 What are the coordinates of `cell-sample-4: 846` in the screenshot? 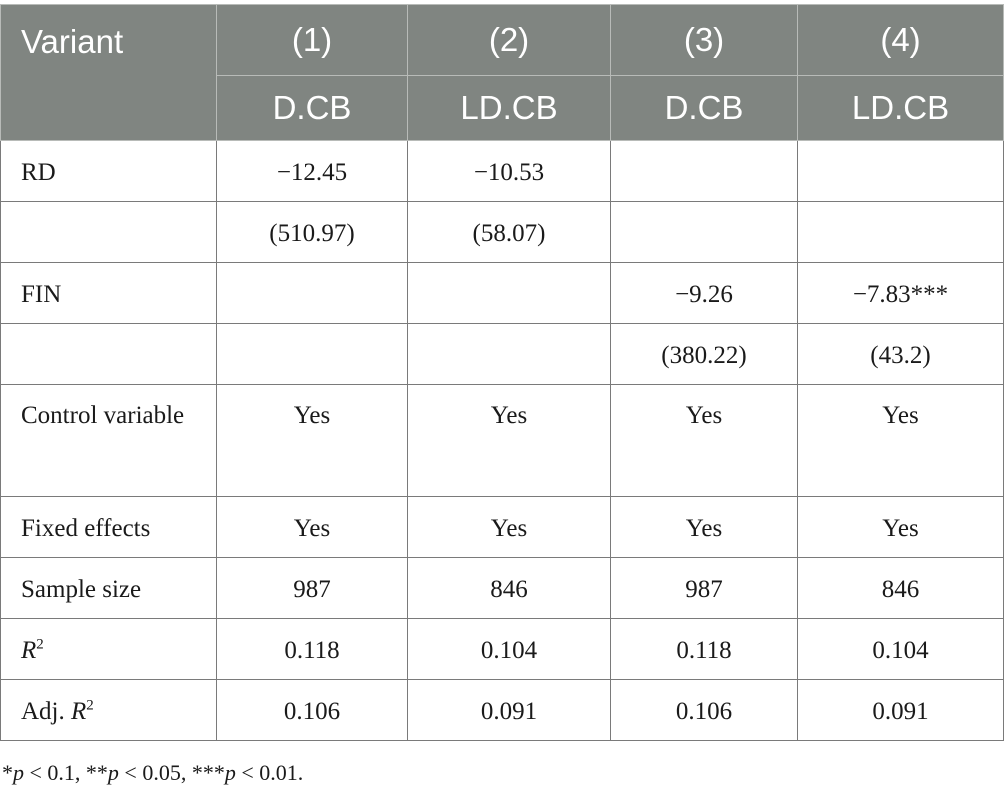 It's located at (900, 588).